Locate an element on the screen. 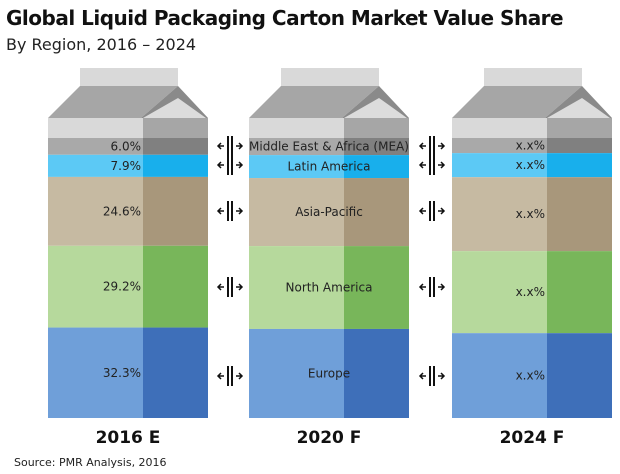  category-label: 2020 F is located at coordinates (329, 438).